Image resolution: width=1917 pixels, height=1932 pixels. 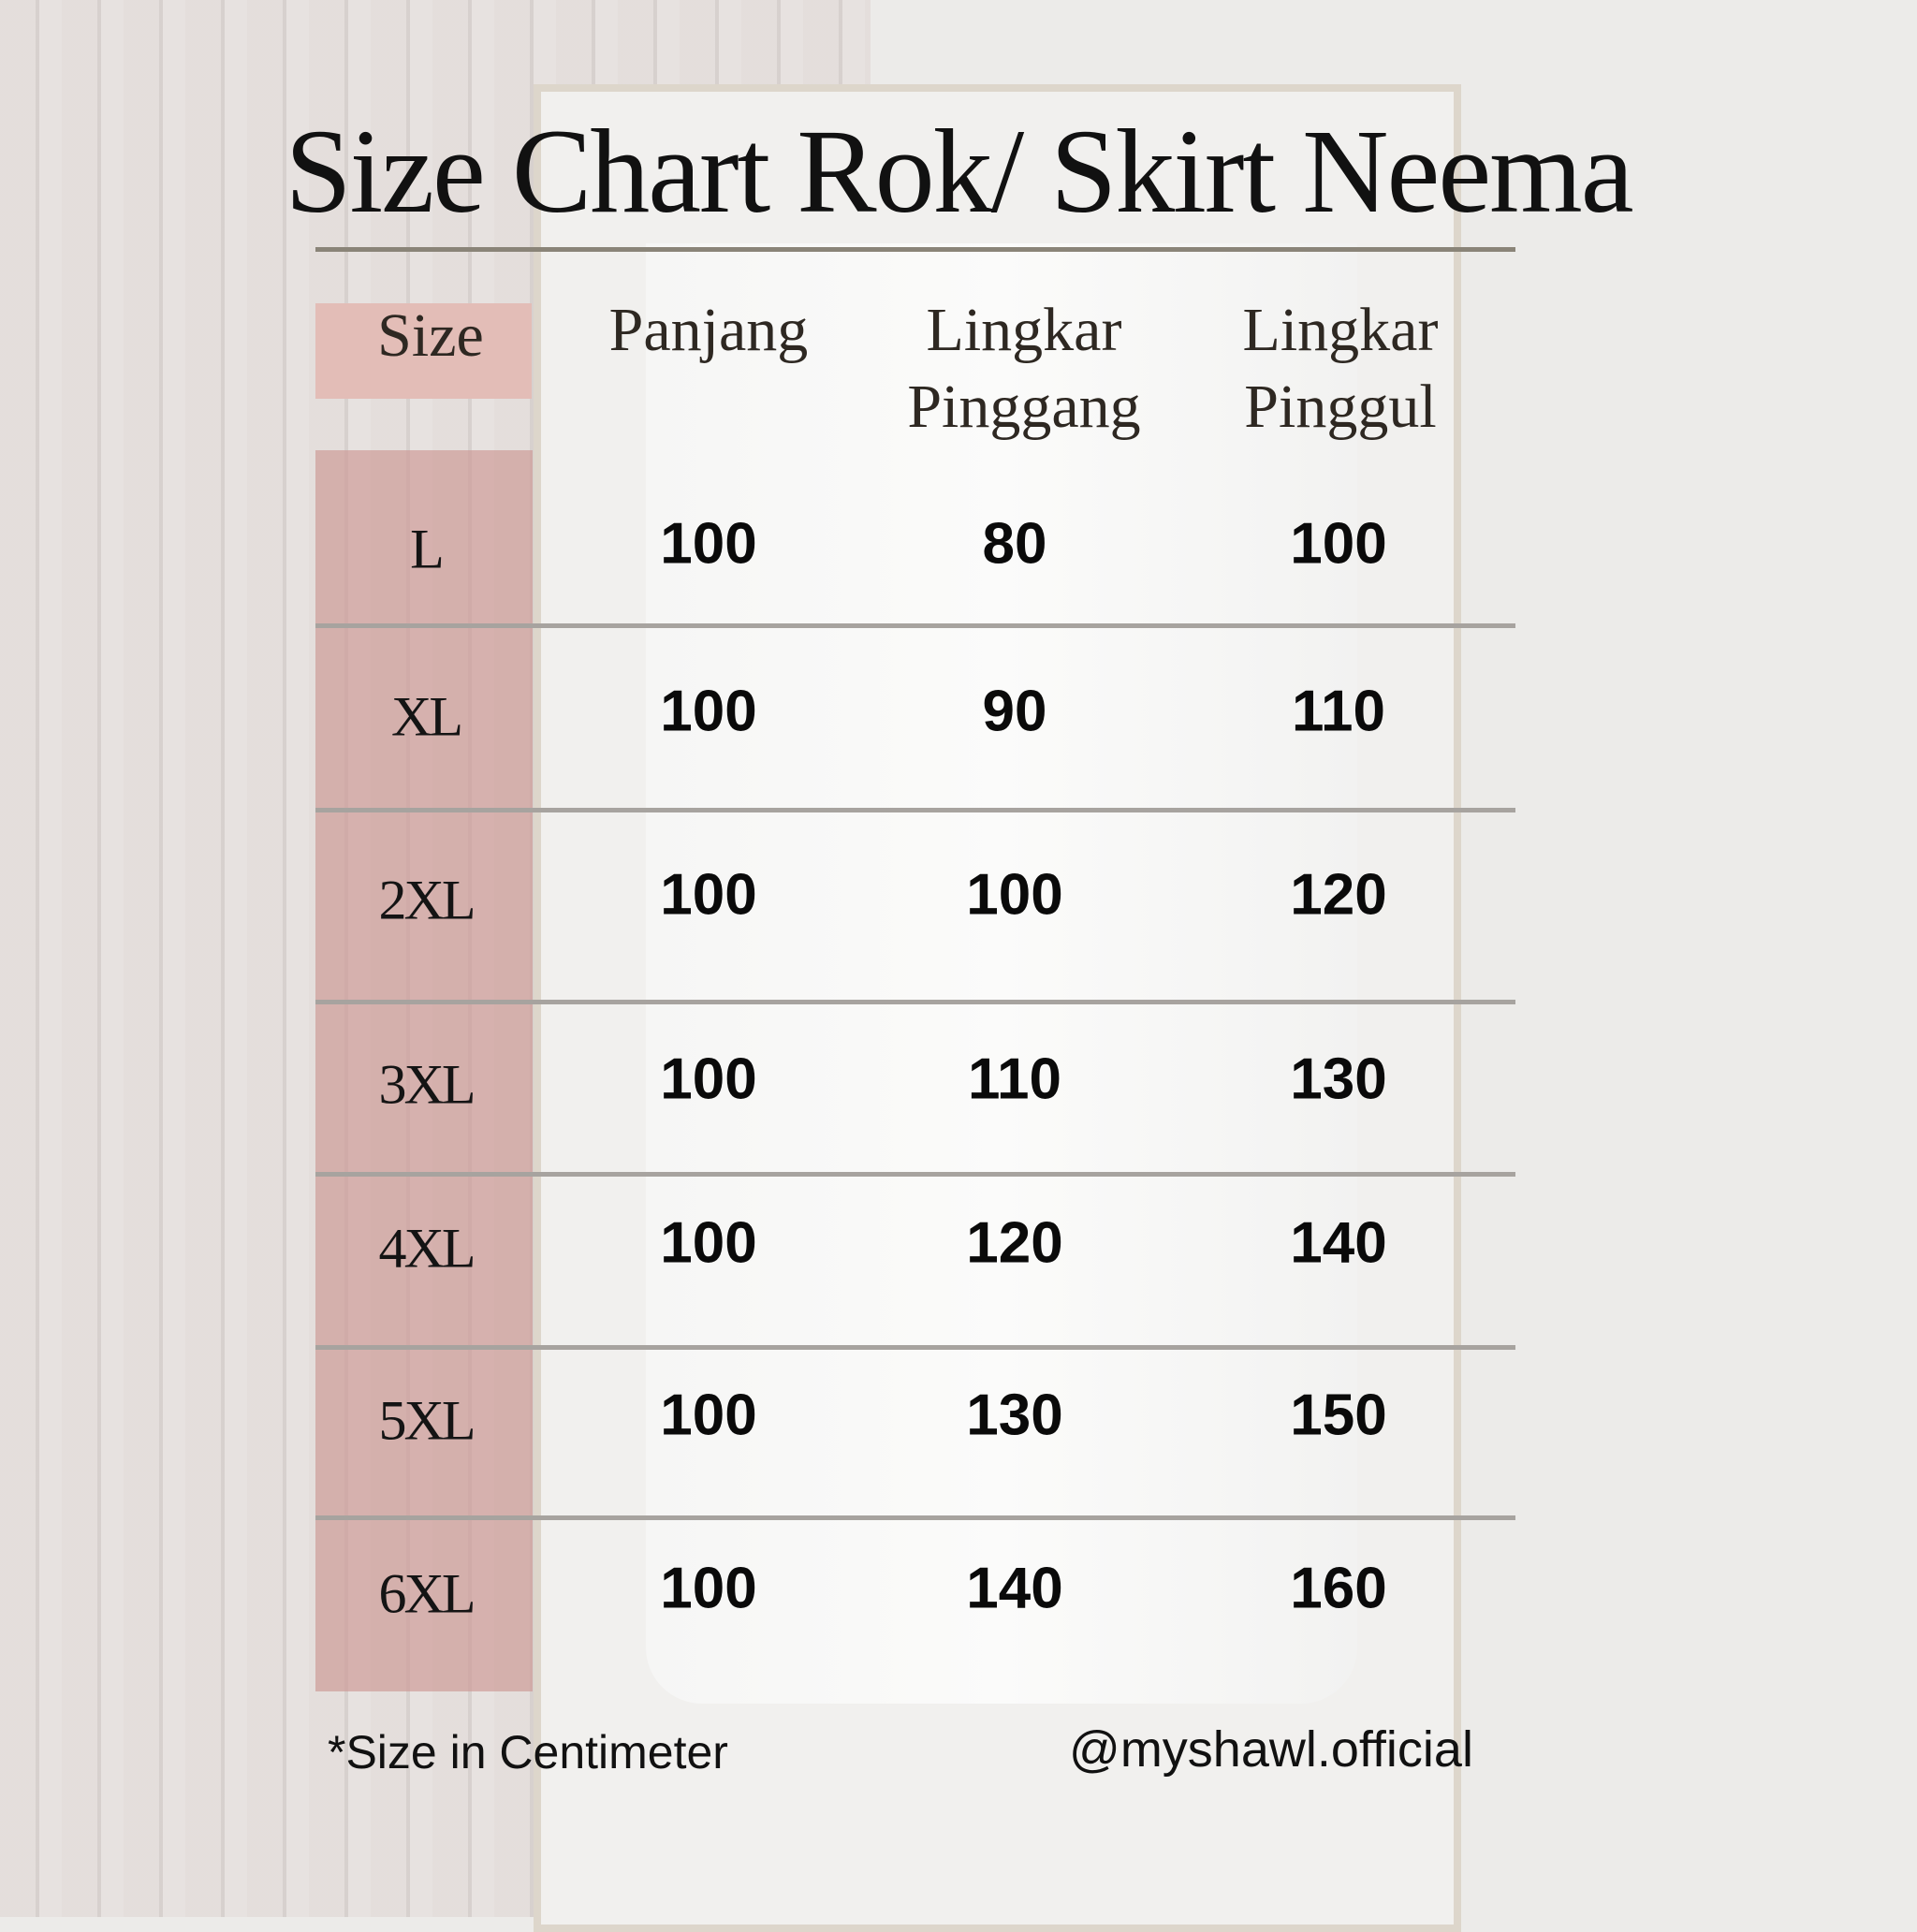 I want to click on cell-pinggang: 100, so click(x=1014, y=895).